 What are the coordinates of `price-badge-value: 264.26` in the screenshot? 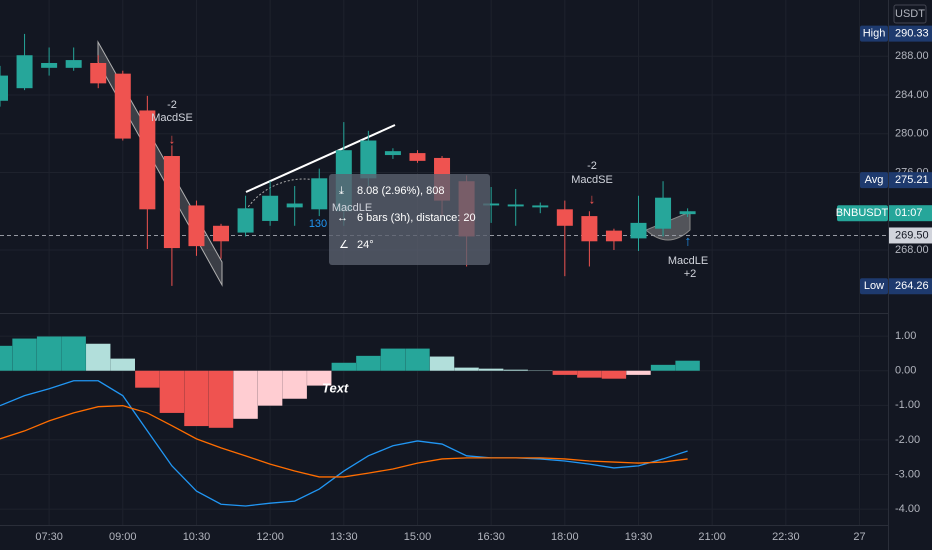 It's located at (912, 286).